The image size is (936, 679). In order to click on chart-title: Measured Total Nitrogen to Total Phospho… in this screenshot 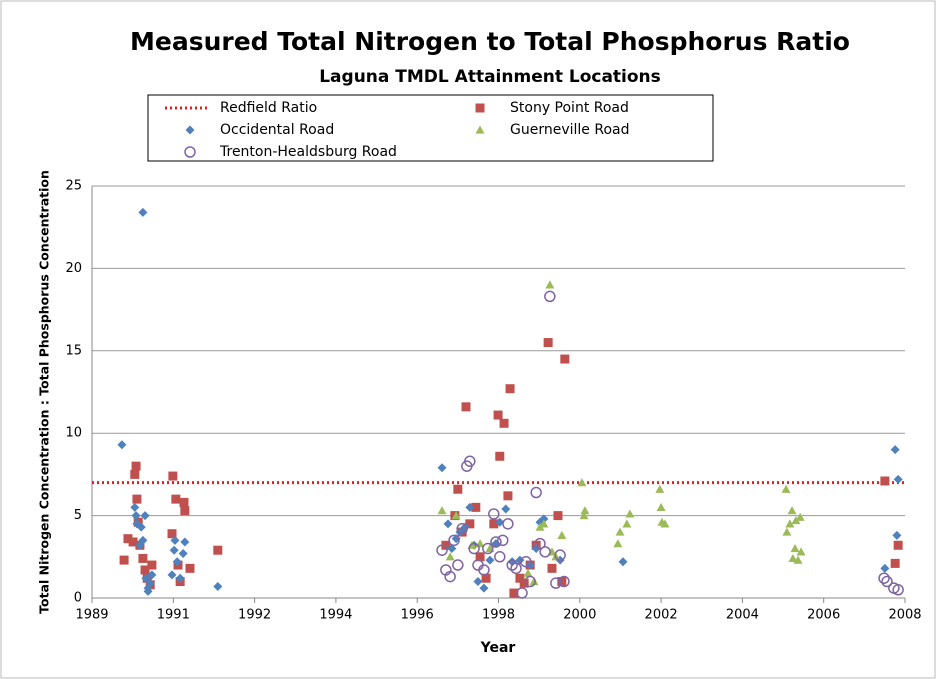, I will do `click(490, 41)`.